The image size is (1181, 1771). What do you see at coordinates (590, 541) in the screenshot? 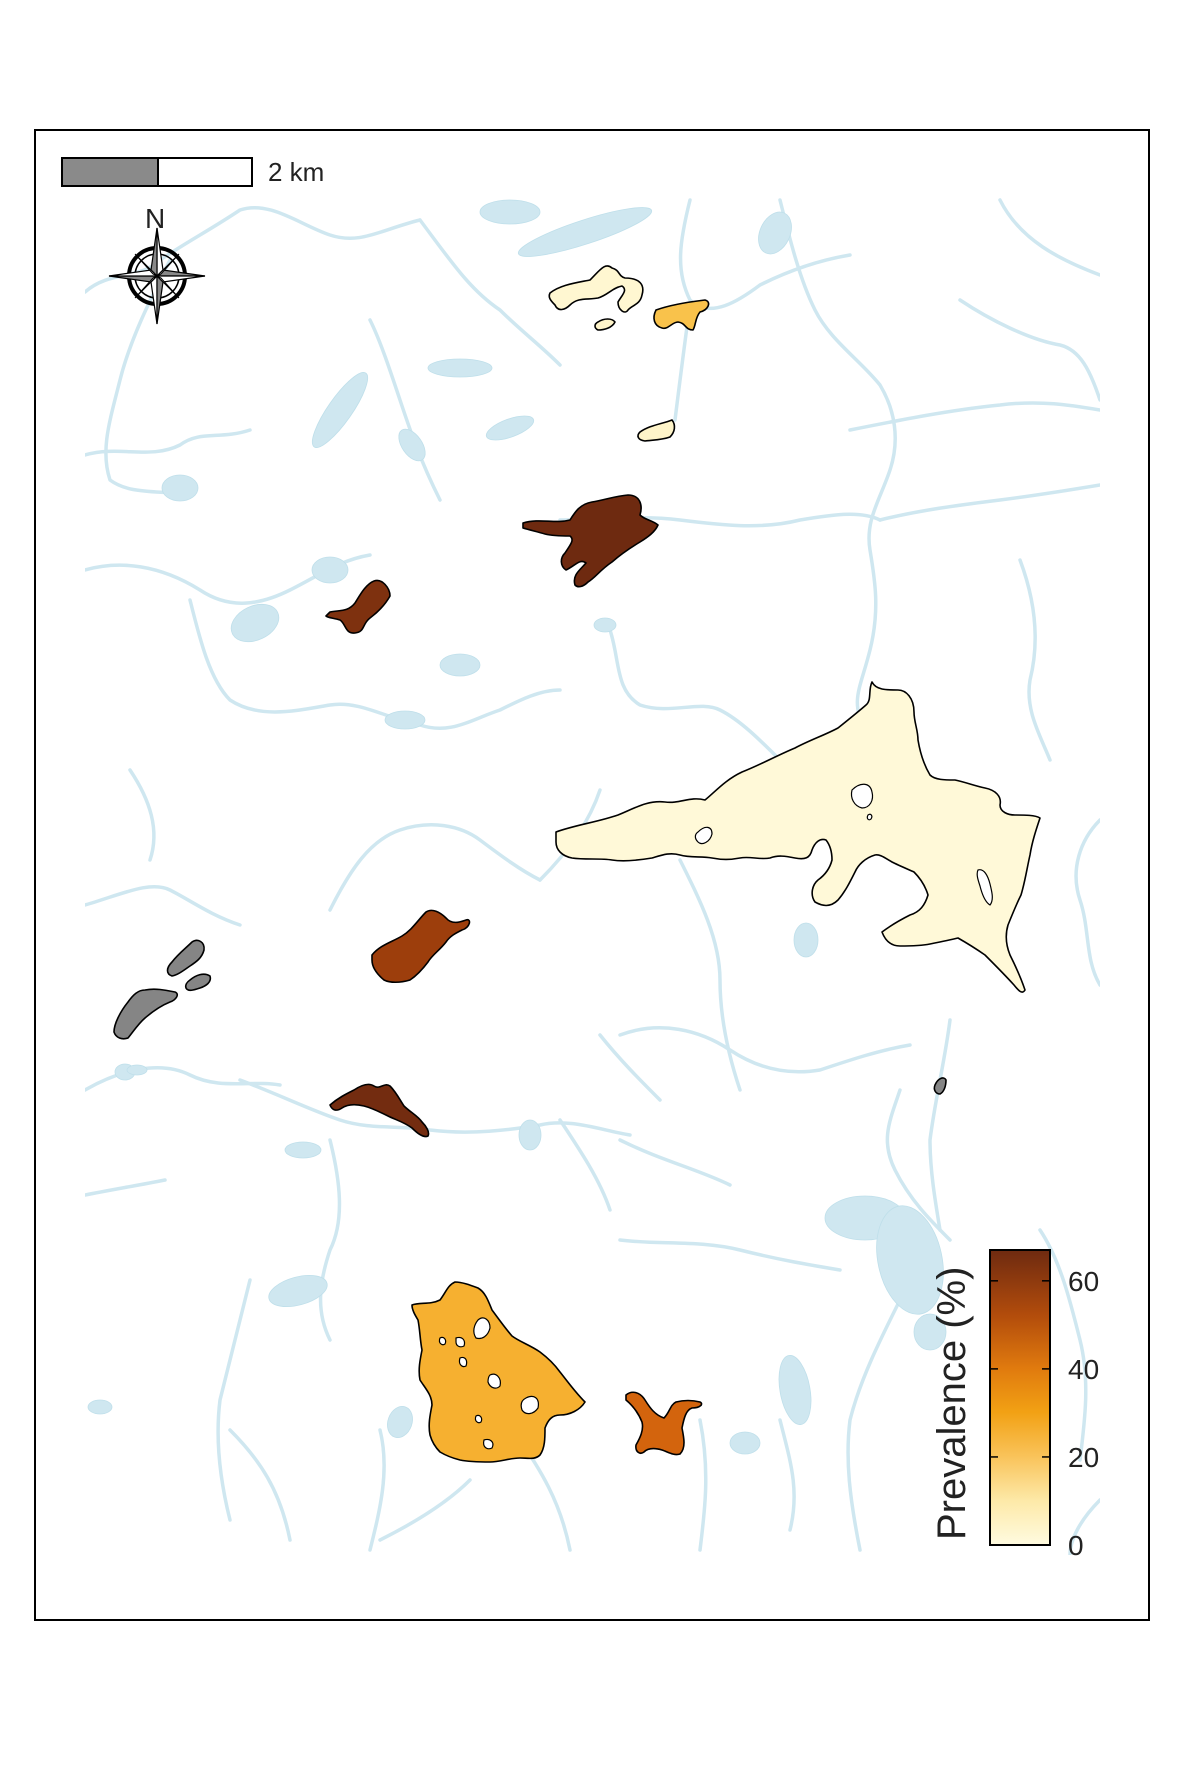
I see `lake-central-north` at bounding box center [590, 541].